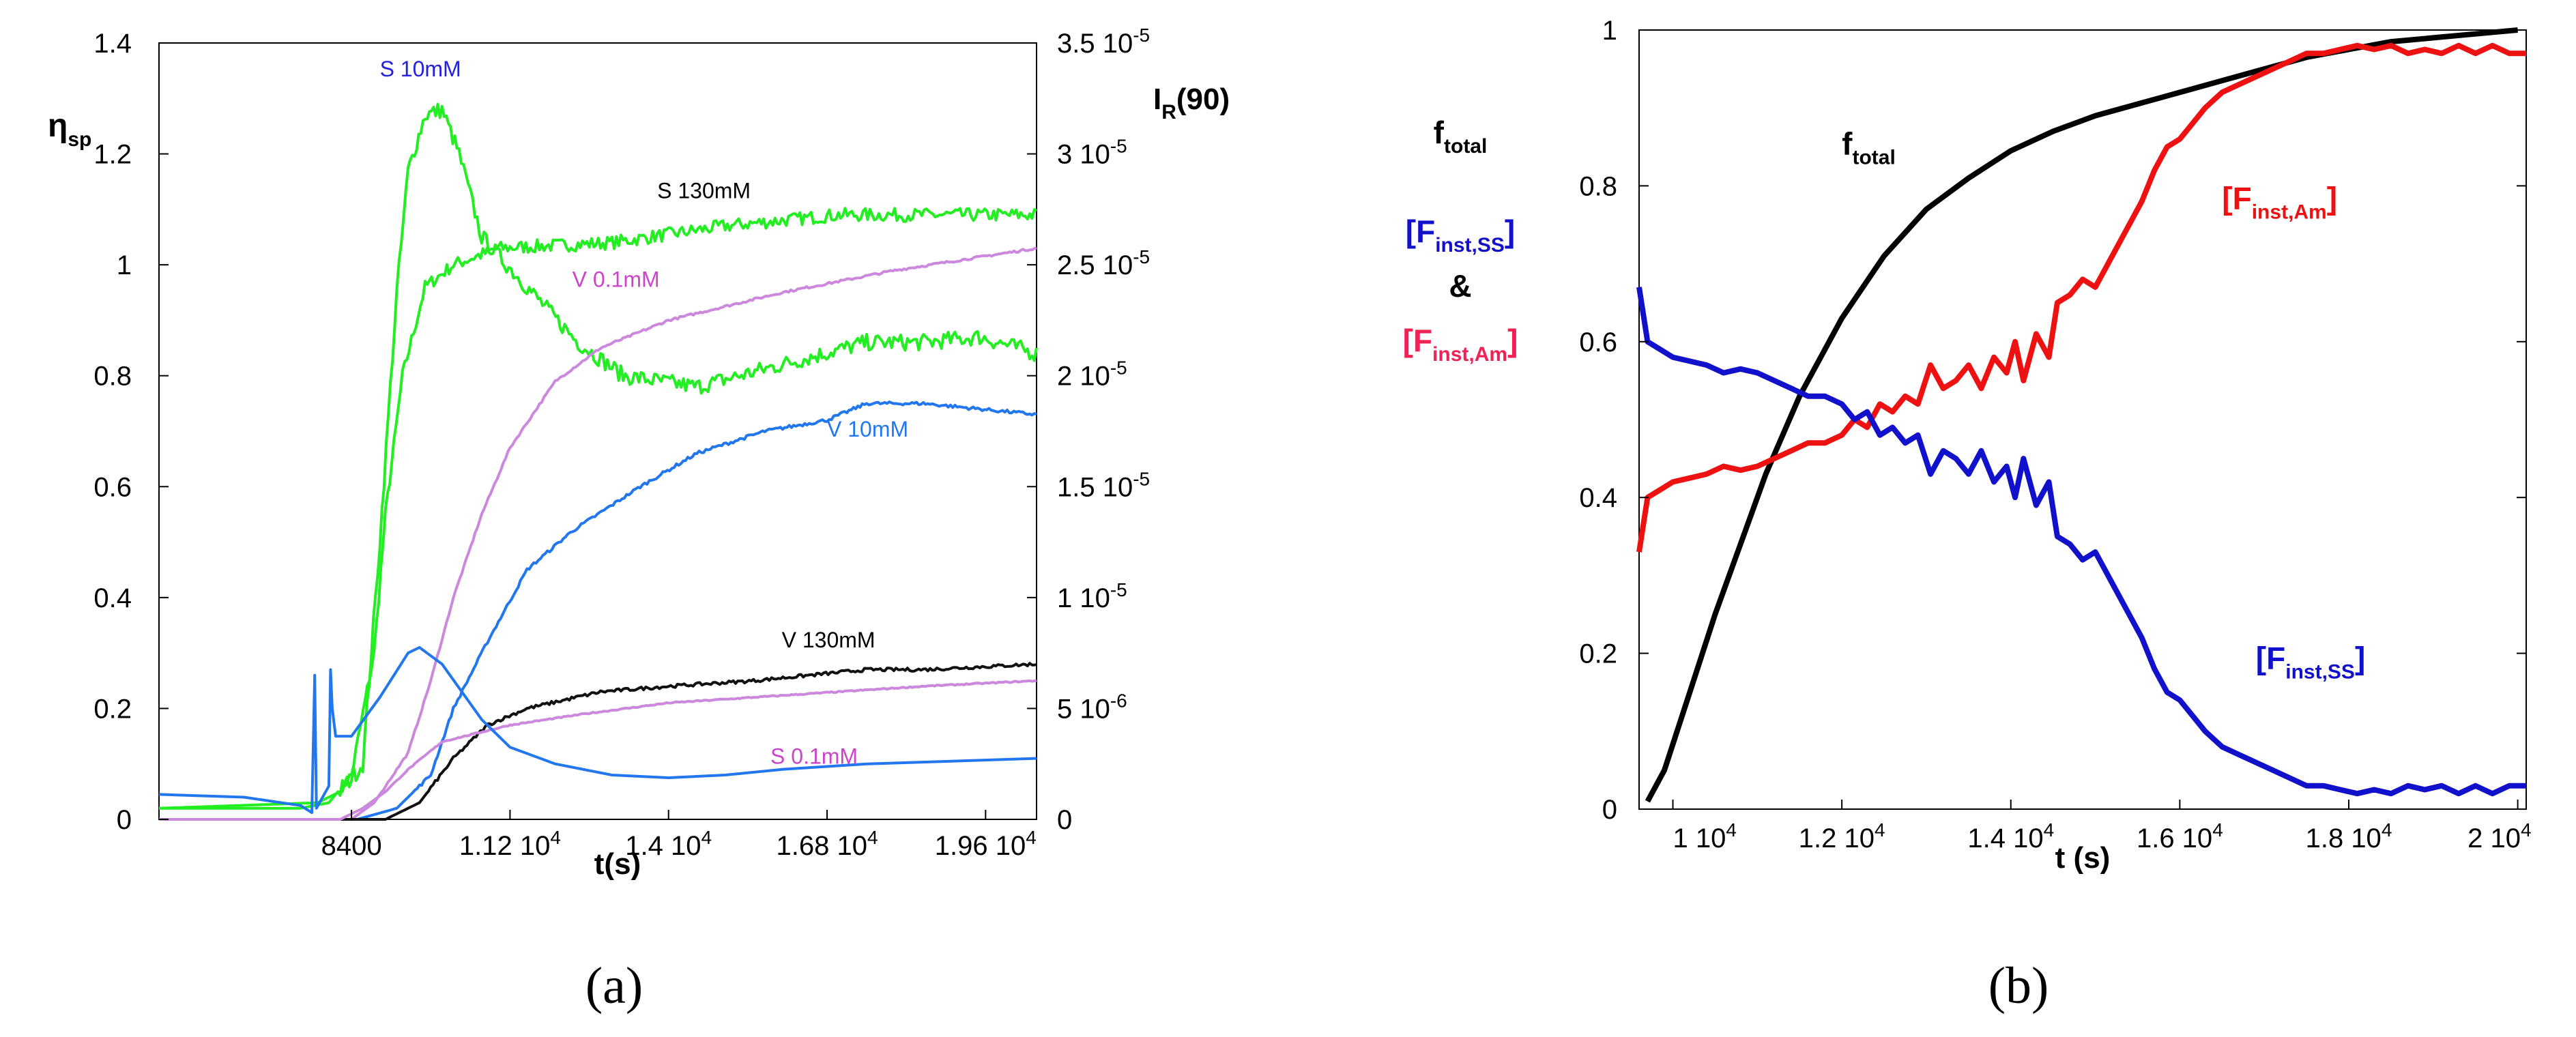  I want to click on y-tick-label-b: 0.4, so click(1598, 498).